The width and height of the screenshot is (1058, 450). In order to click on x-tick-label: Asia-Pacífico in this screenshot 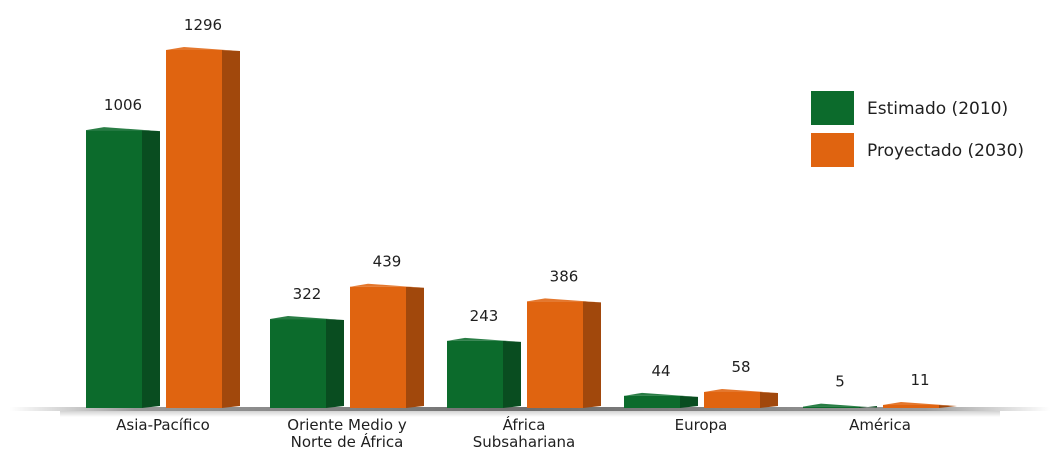, I will do `click(163, 425)`.